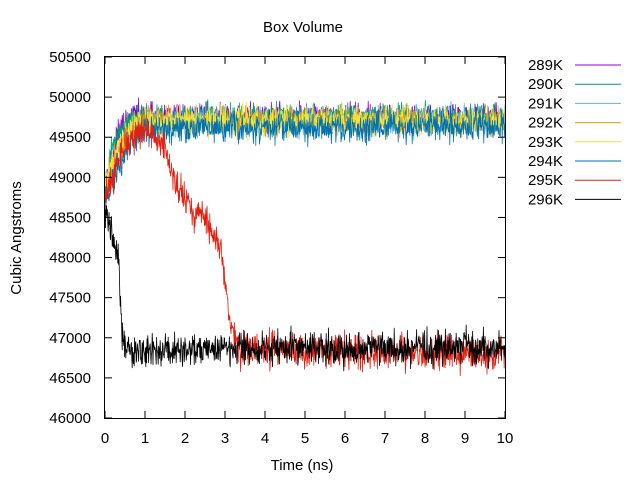 This screenshot has height=480, width=640. Describe the element at coordinates (265, 438) in the screenshot. I see `x-tick-label: 4` at that location.